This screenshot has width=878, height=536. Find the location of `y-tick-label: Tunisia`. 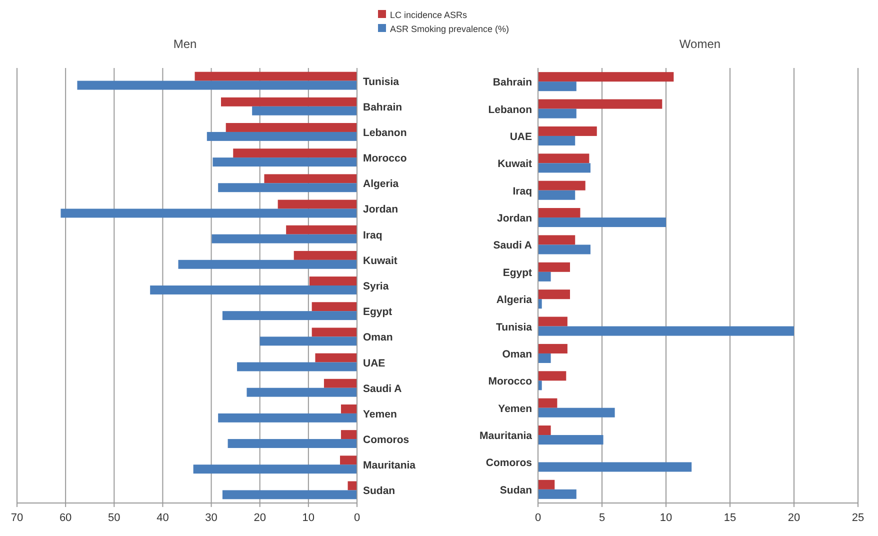

y-tick-label: Tunisia is located at coordinates (381, 82).